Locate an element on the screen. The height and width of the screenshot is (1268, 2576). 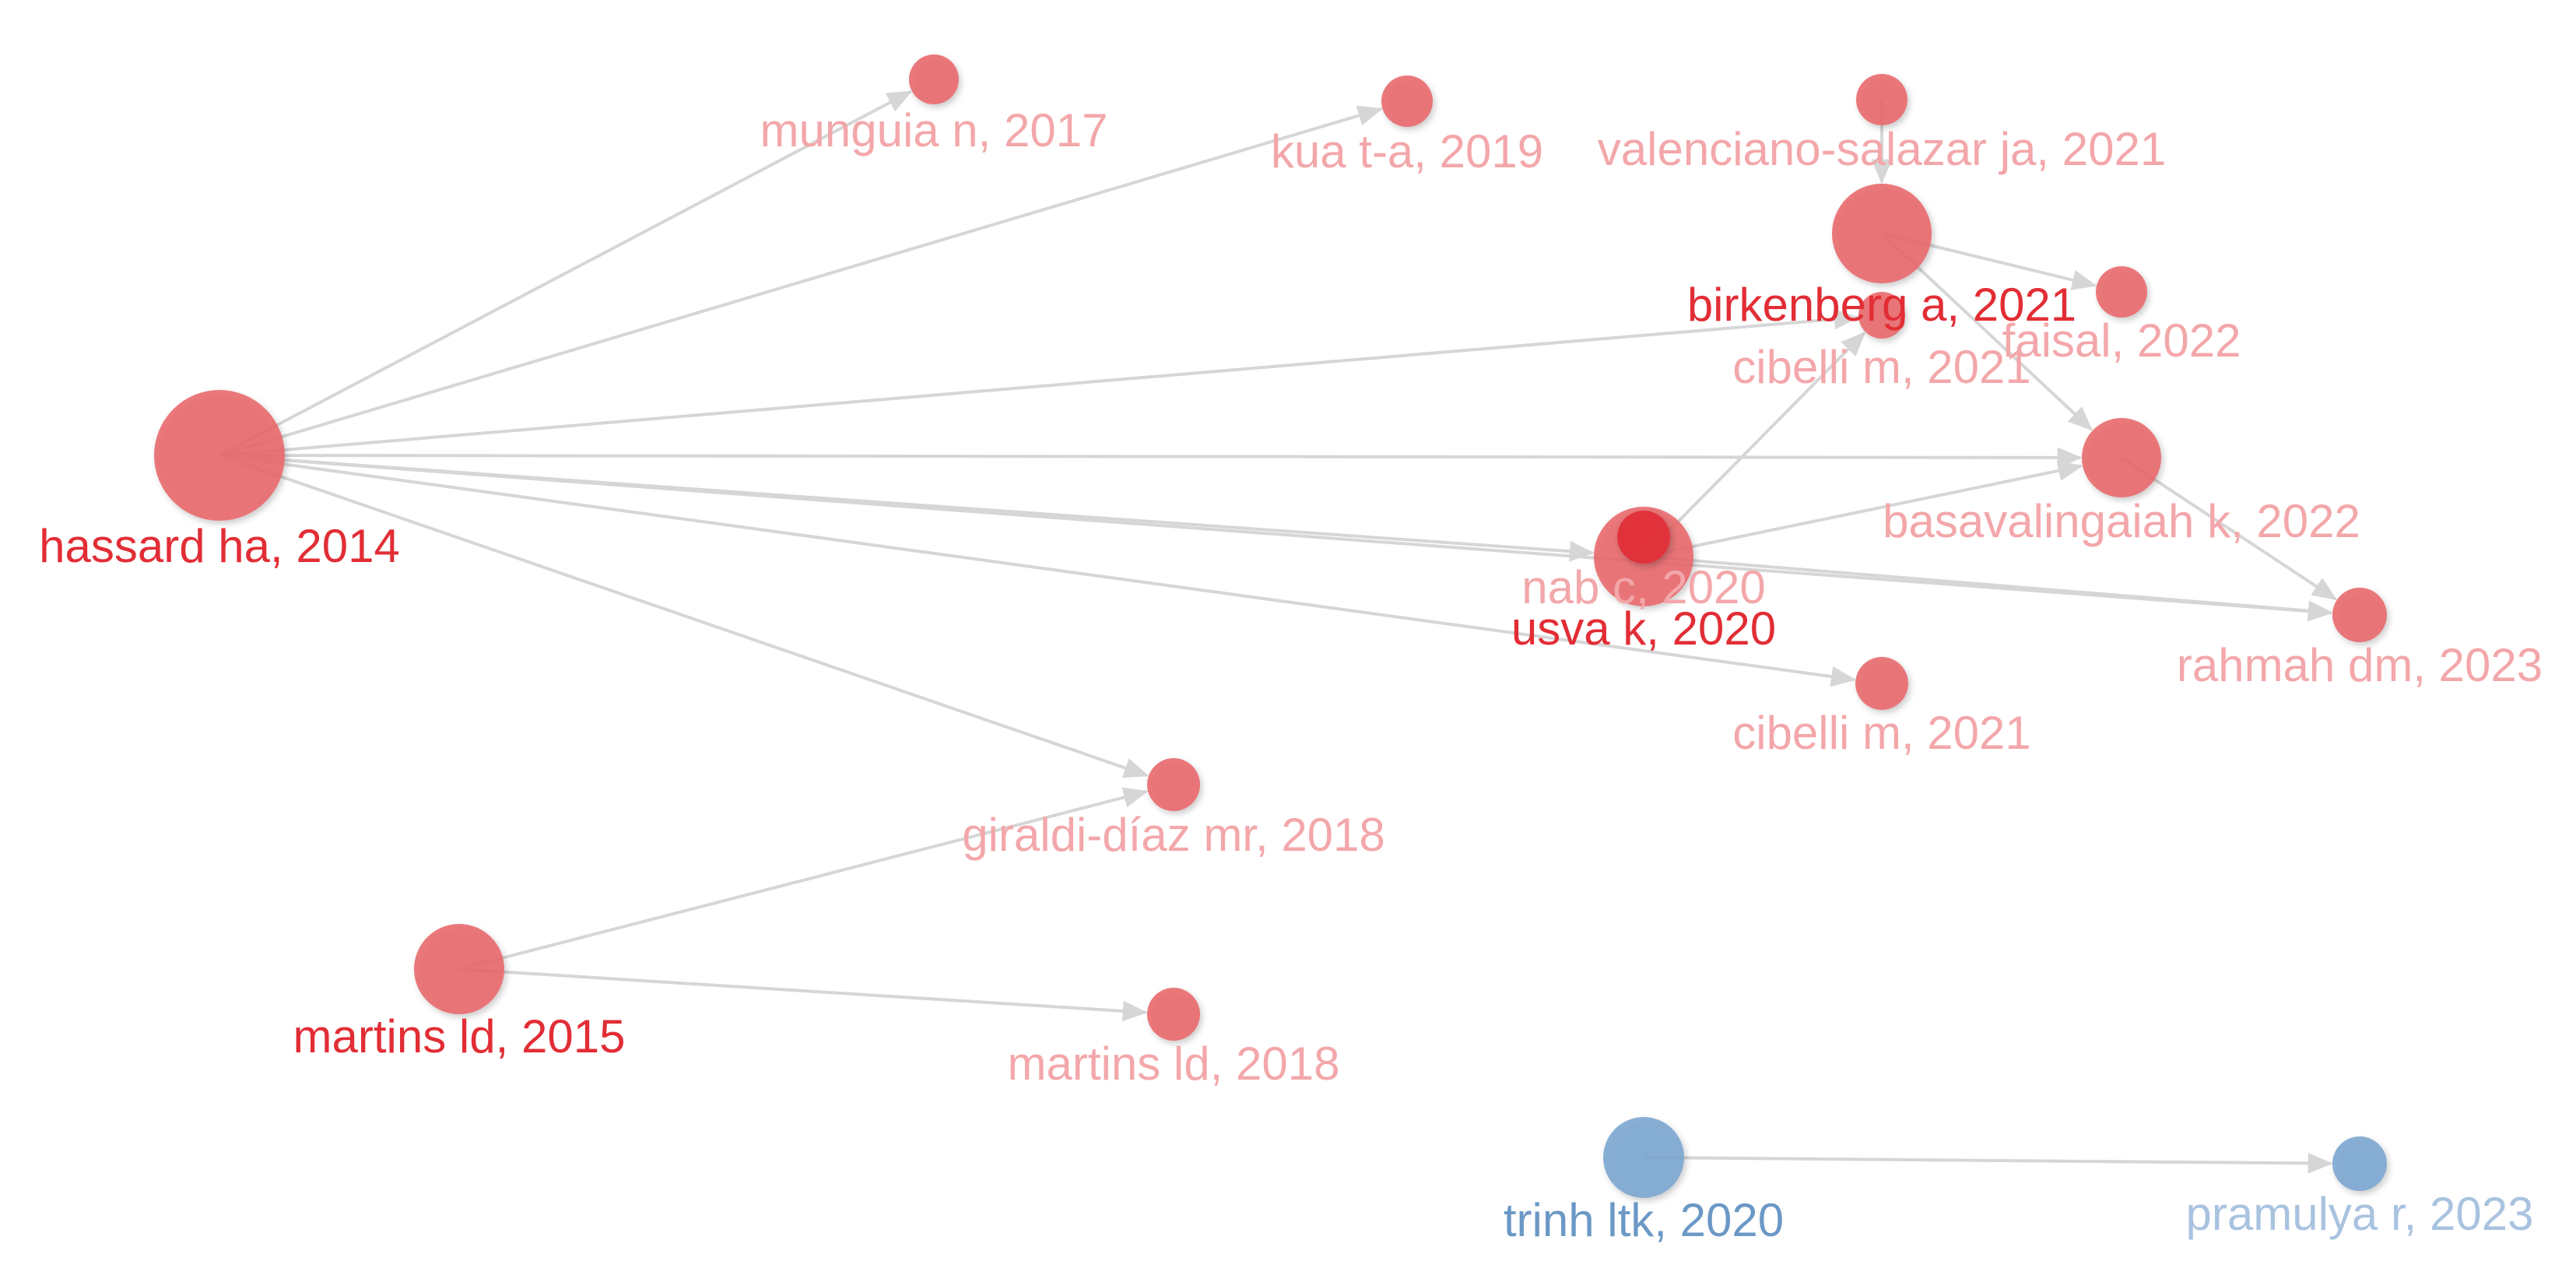
node-giraldi is located at coordinates (1173, 784).